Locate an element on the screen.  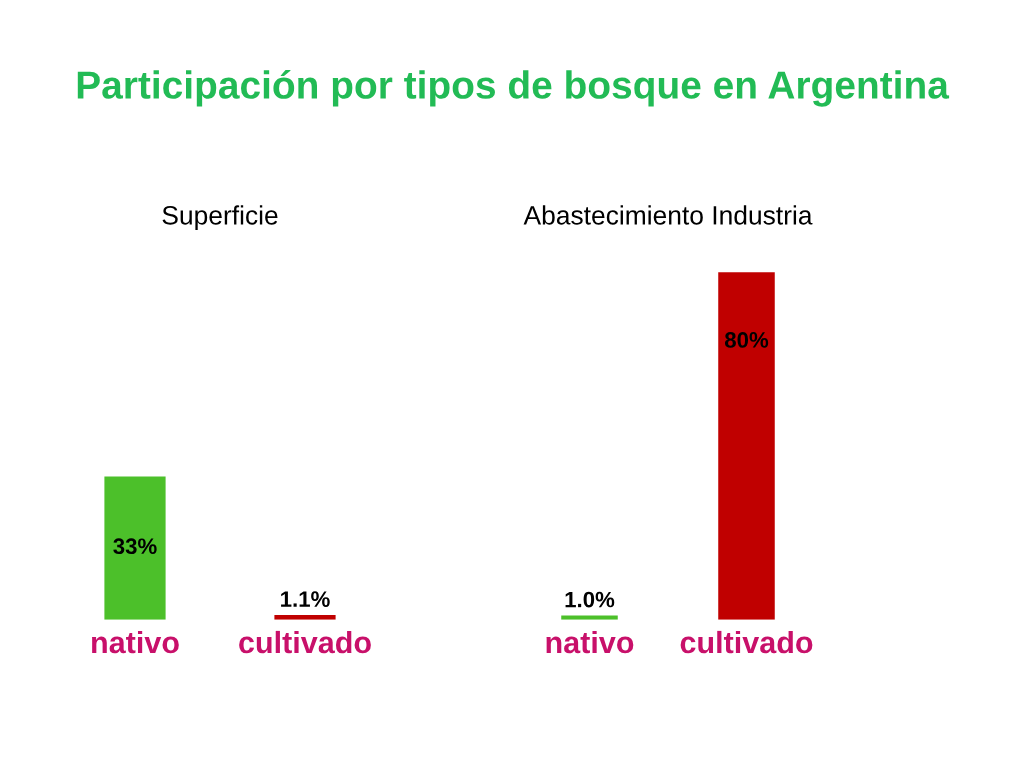
data-label: 1.1% is located at coordinates (305, 599).